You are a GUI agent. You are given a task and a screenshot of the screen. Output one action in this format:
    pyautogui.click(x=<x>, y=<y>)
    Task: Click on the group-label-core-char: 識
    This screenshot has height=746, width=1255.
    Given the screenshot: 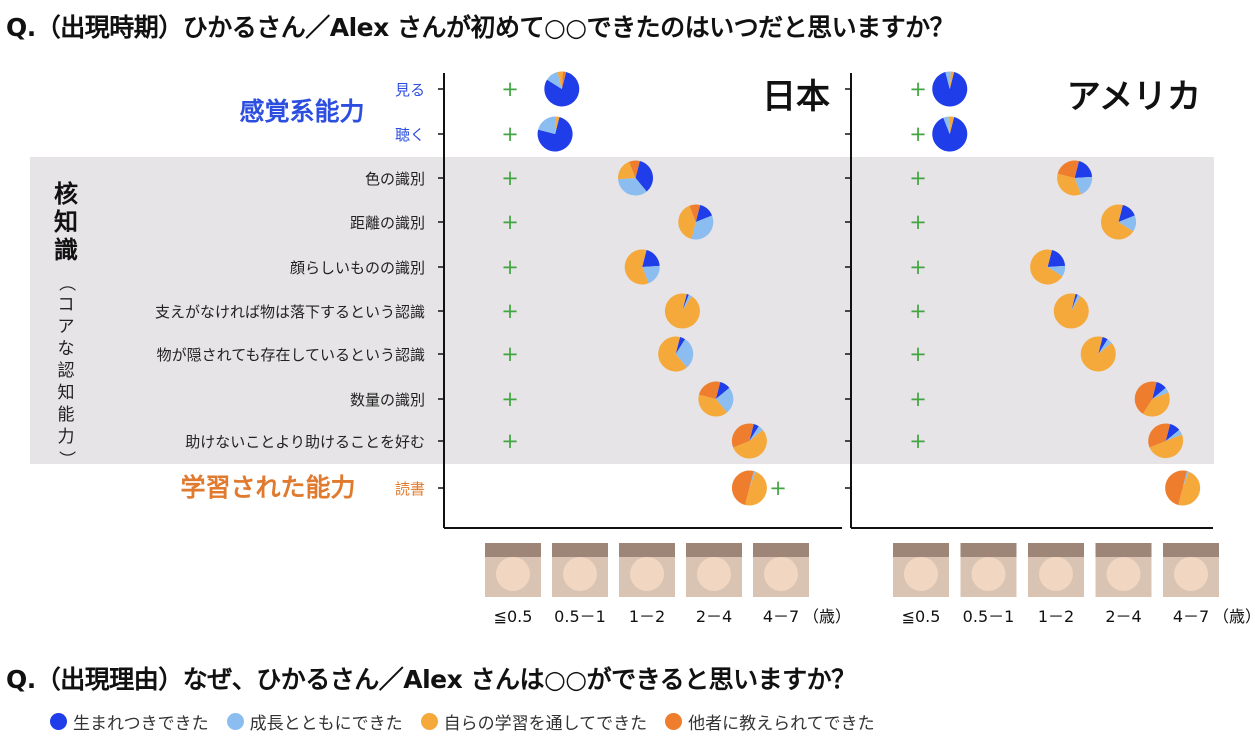 What is the action you would take?
    pyautogui.click(x=66, y=250)
    